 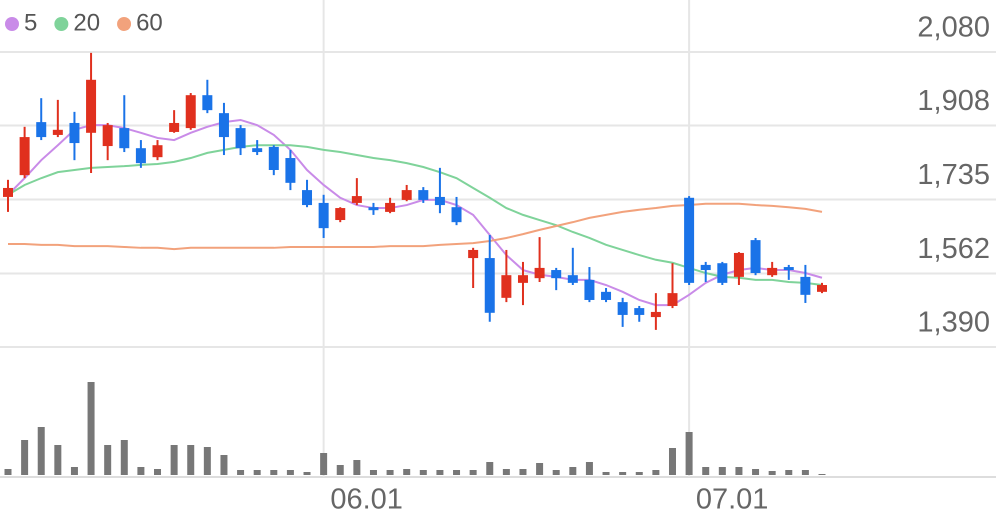 What do you see at coordinates (30, 22) in the screenshot?
I see `legend-label: 5` at bounding box center [30, 22].